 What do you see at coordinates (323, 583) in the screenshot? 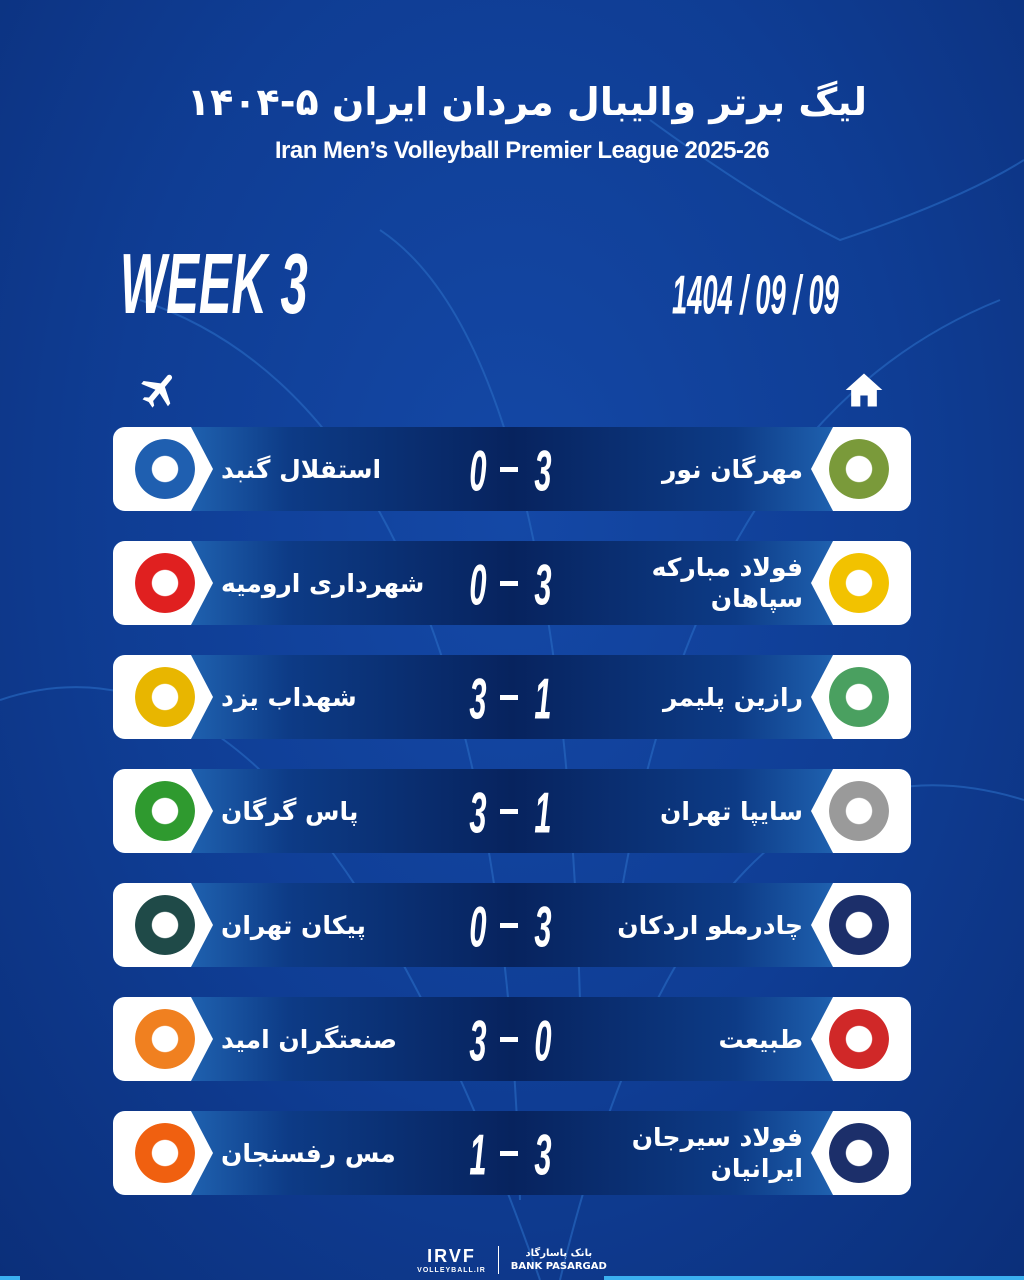
I see `away-team-name: شهرداری ارومیه` at bounding box center [323, 583].